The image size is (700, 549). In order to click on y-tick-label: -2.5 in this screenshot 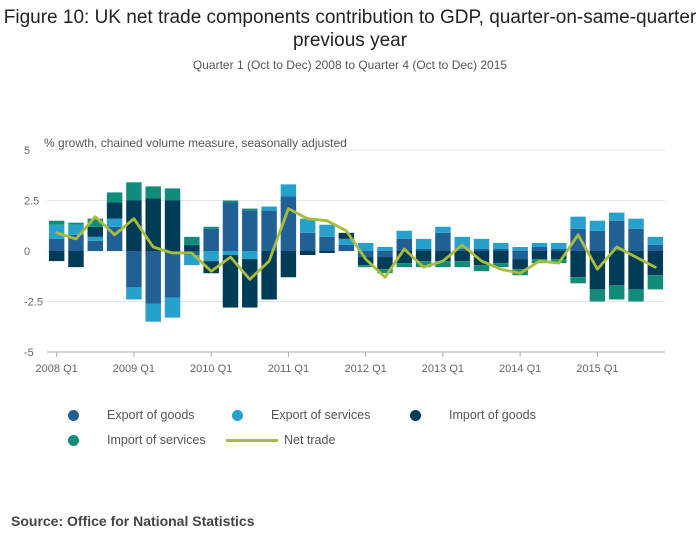, I will do `click(33, 303)`.